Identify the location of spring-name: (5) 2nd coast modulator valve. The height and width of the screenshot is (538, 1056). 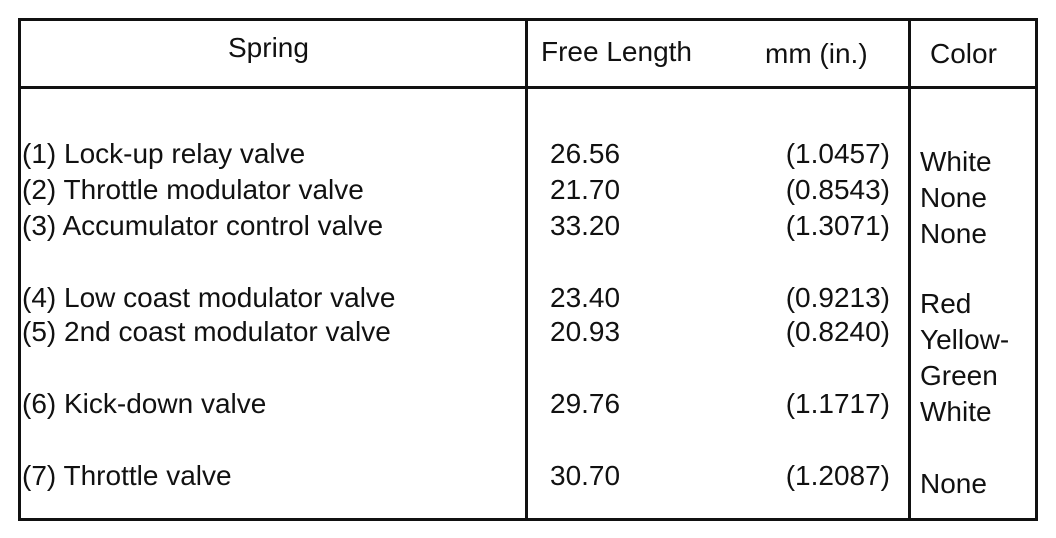
(206, 331).